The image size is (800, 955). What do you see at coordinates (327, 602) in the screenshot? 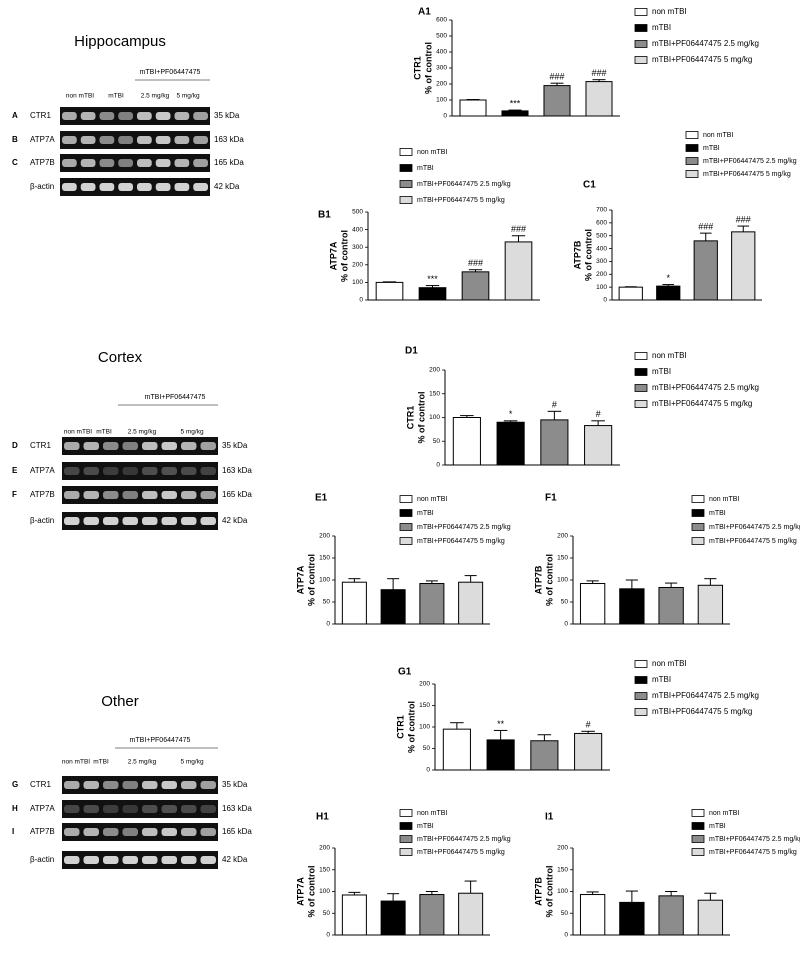
I see `y-tick-label: 50` at bounding box center [327, 602].